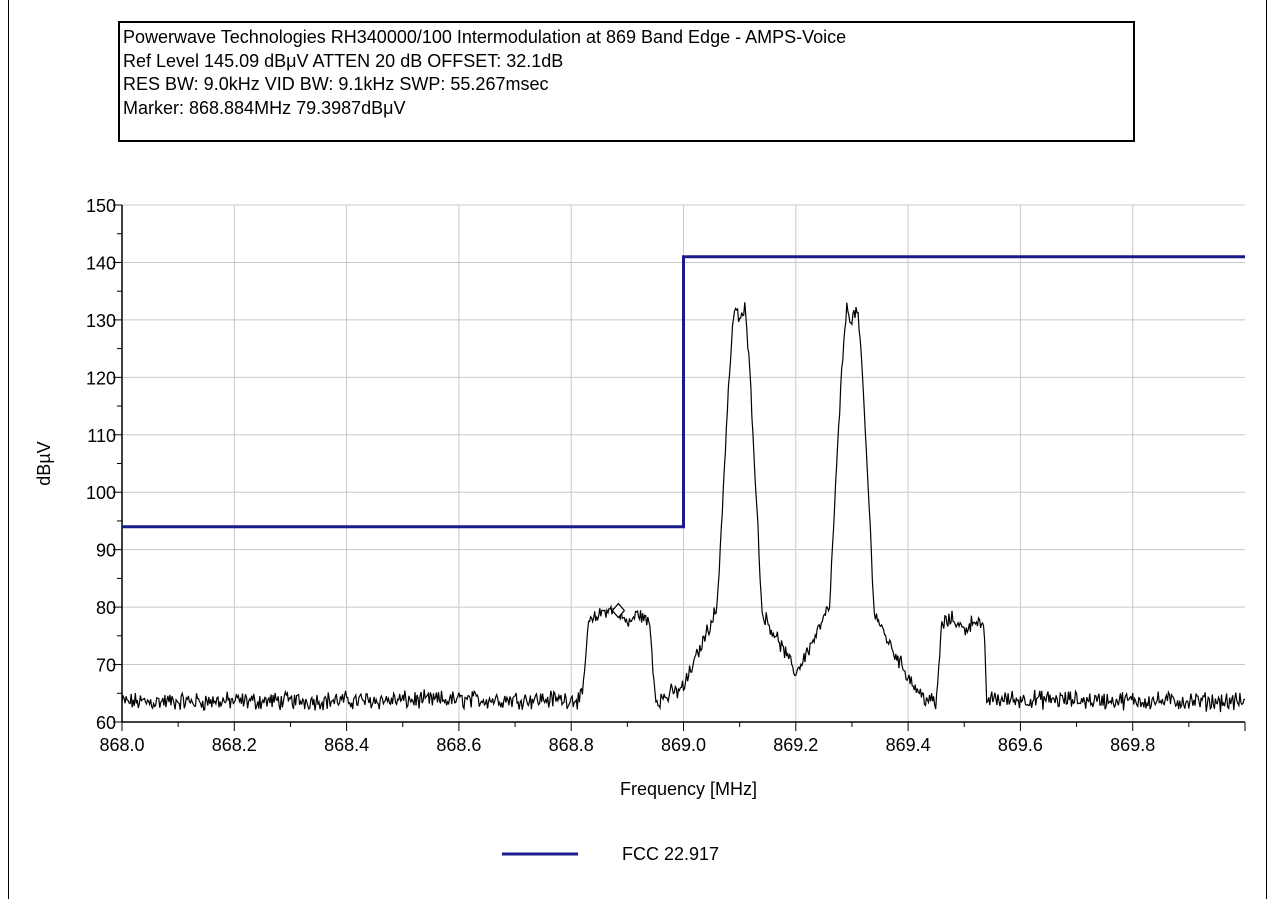  Describe the element at coordinates (618, 610) in the screenshot. I see `marker-diamond` at that location.